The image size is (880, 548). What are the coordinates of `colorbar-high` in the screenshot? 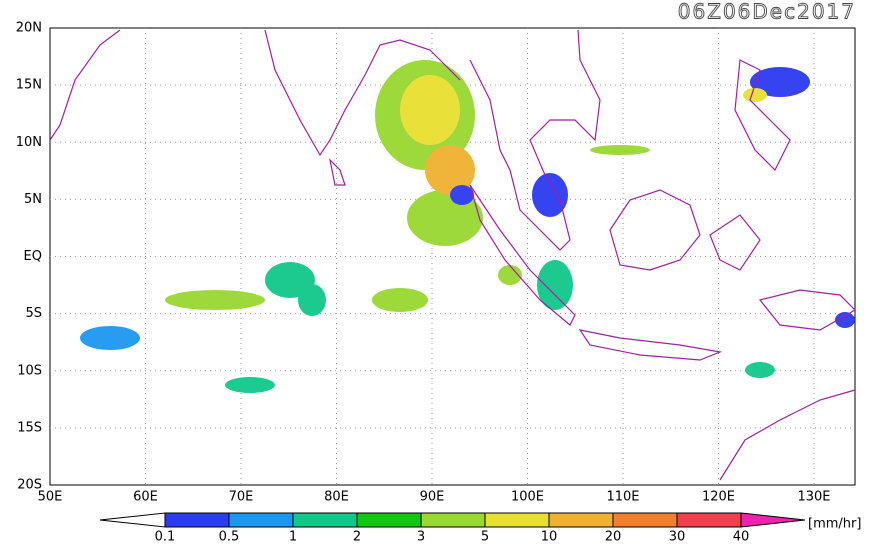 It's located at (773, 520).